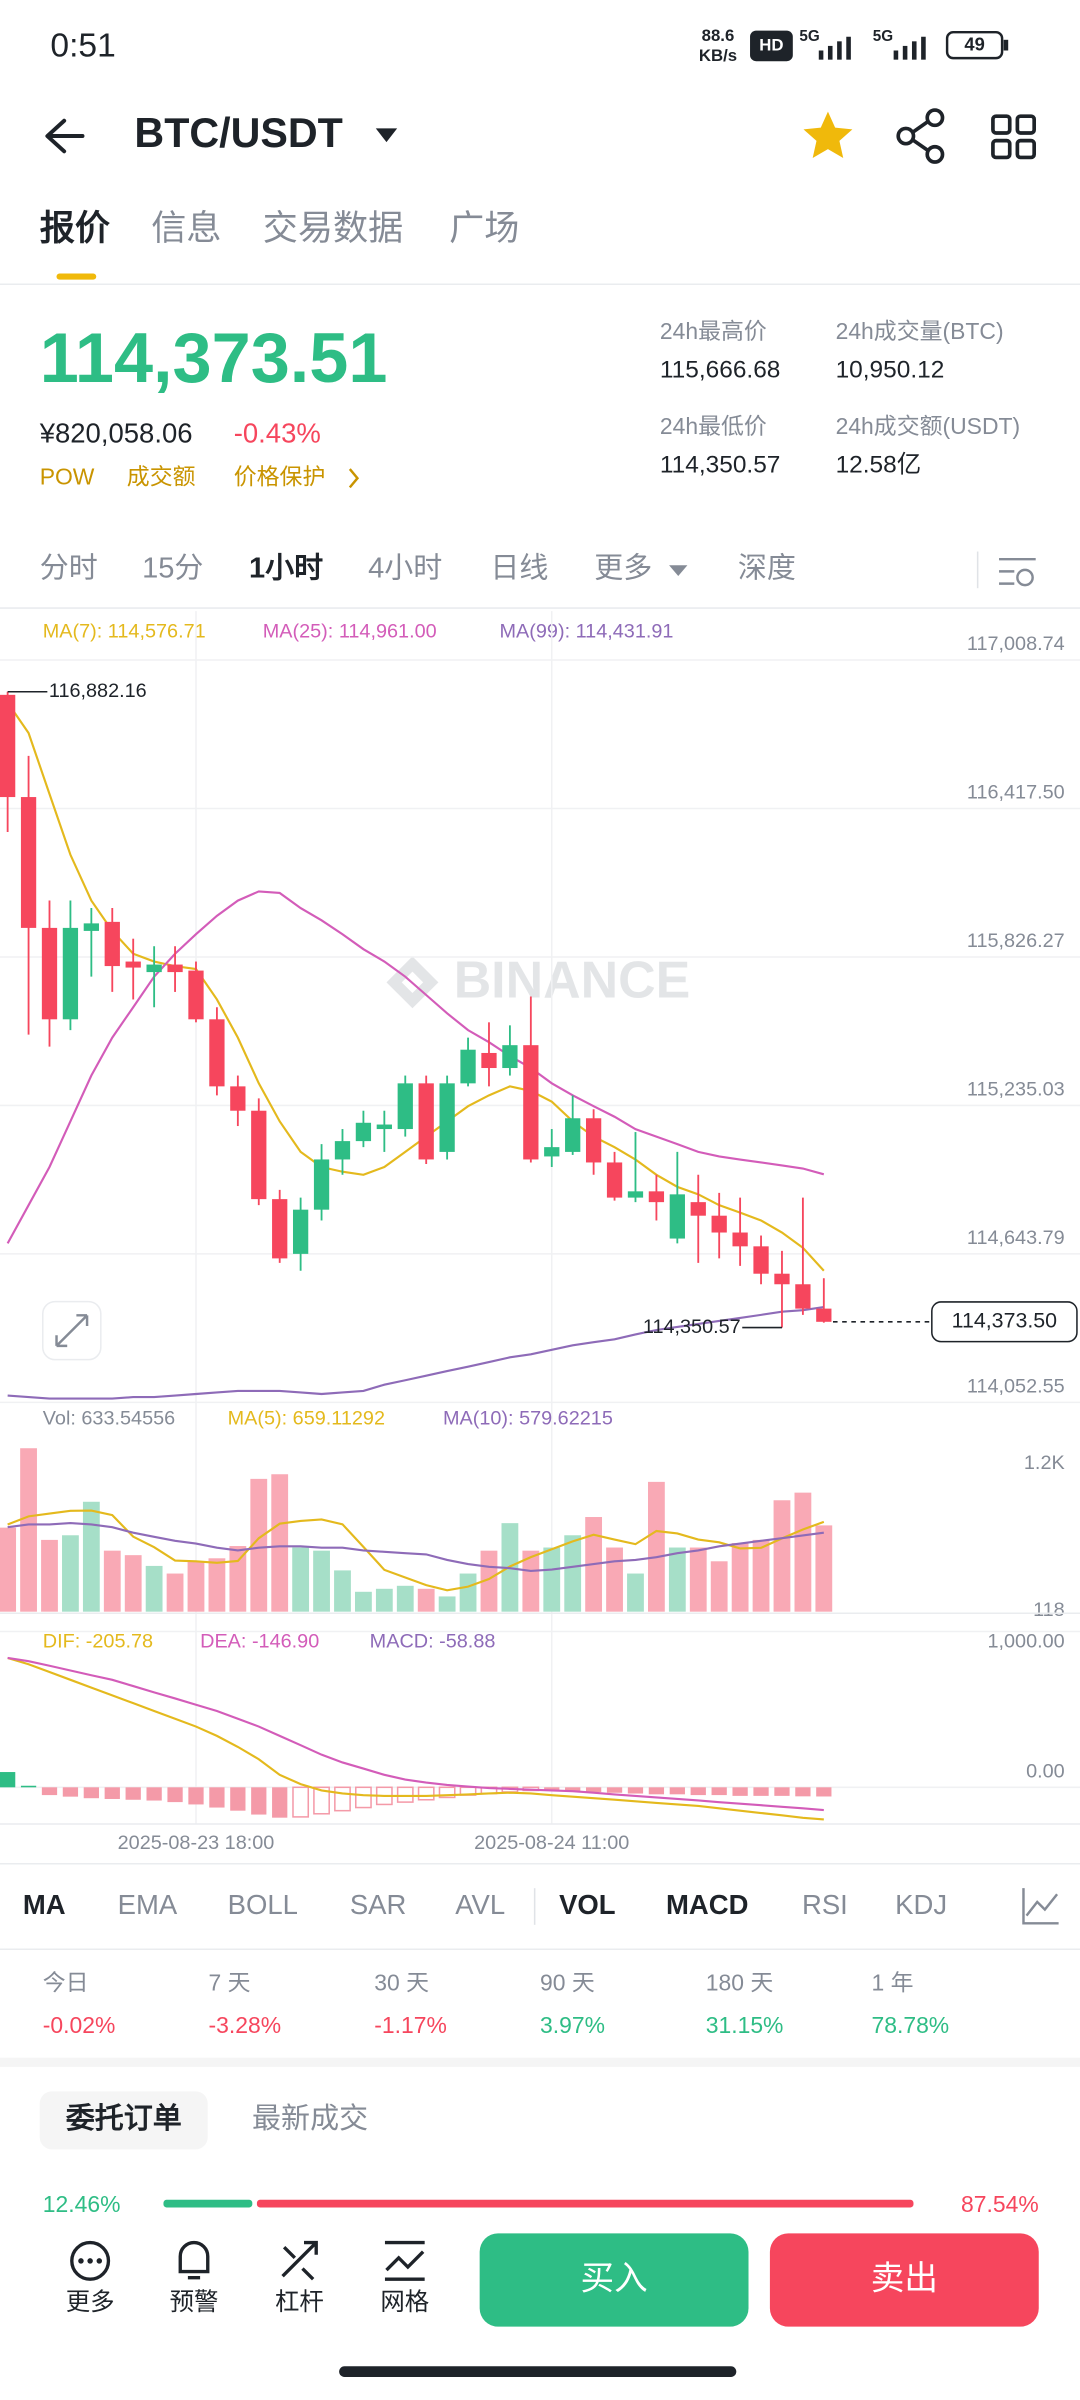  Describe the element at coordinates (161, 476) in the screenshot. I see `tag: 成交额` at that location.